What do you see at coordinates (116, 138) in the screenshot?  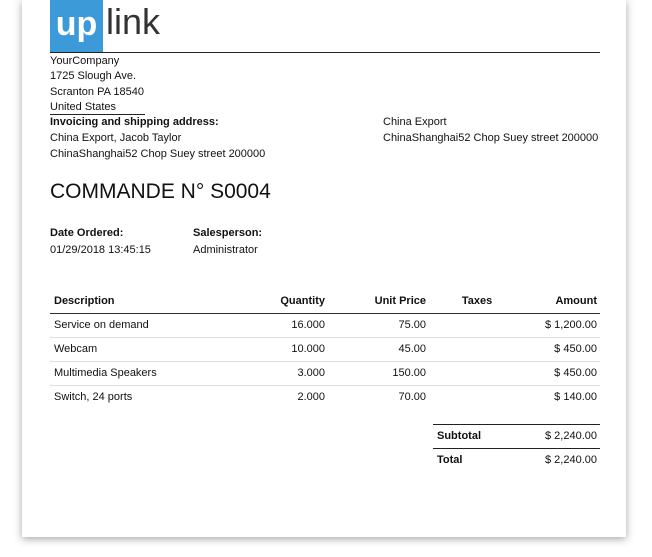 I see `invoicing-line: China Export, Jacob Taylor` at bounding box center [116, 138].